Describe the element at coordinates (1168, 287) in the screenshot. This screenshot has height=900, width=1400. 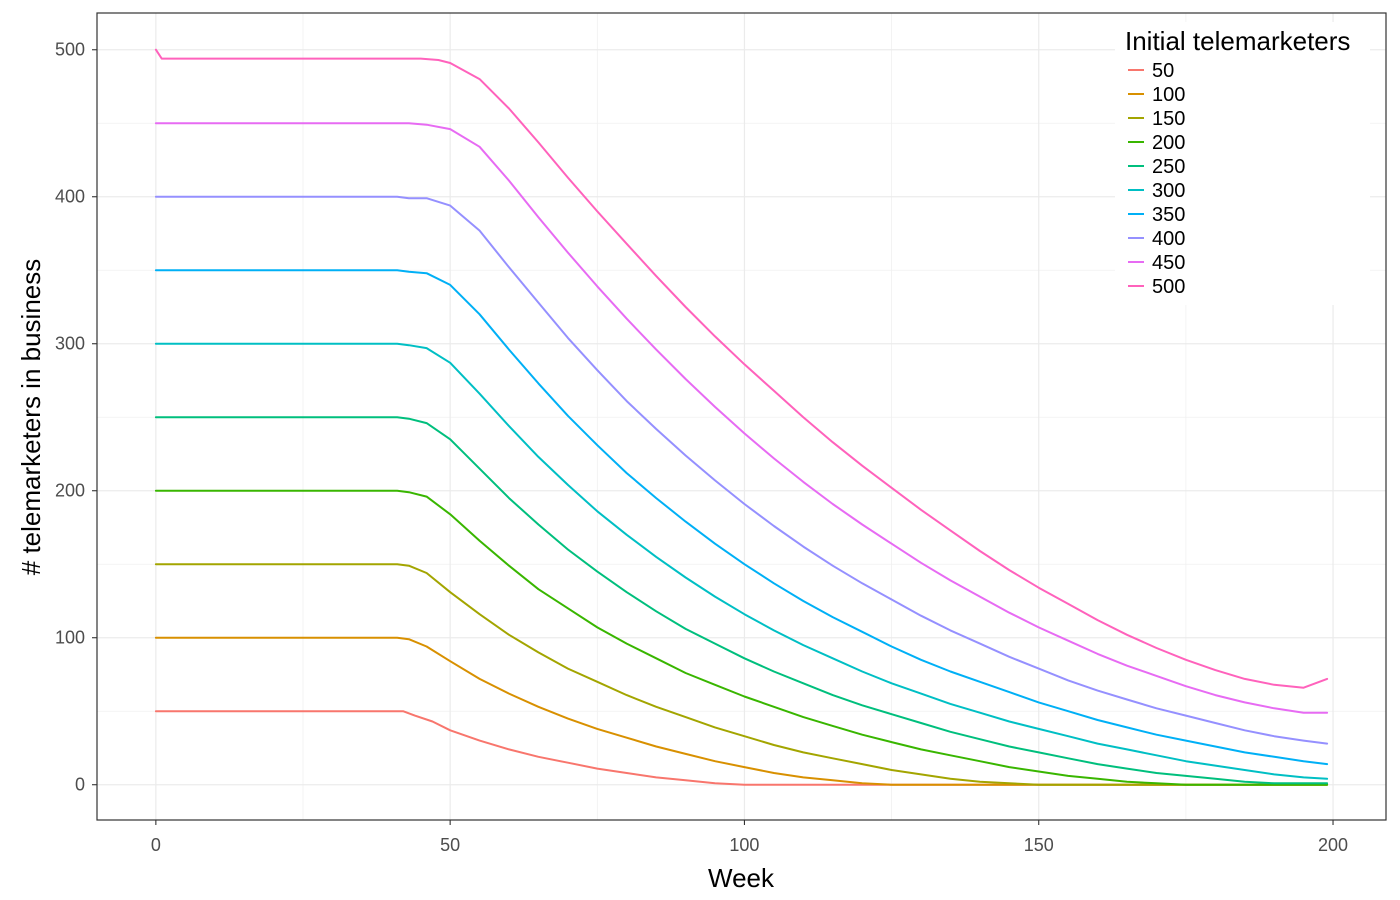
I see `legend-label: 500` at that location.